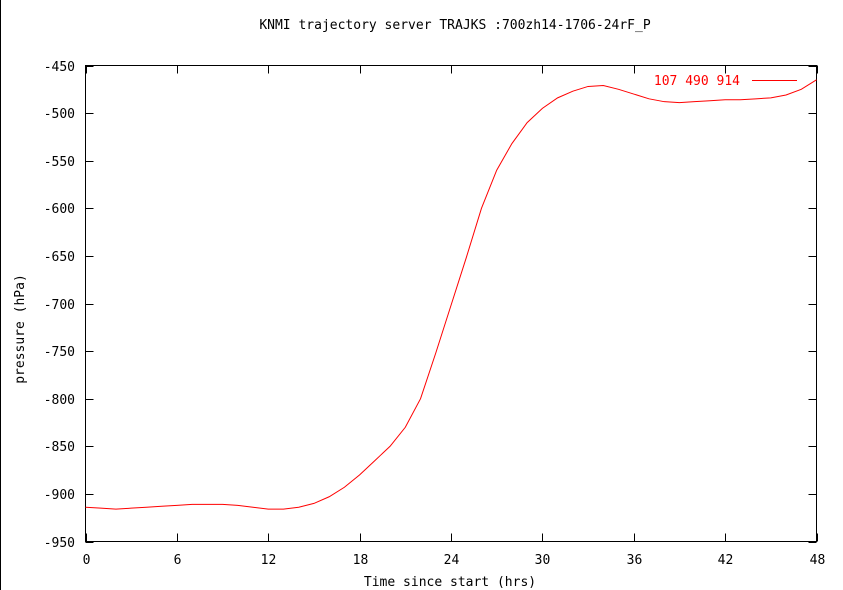 Image resolution: width=843 pixels, height=590 pixels. What do you see at coordinates (697, 81) in the screenshot?
I see `legend-label: 107 490 914` at bounding box center [697, 81].